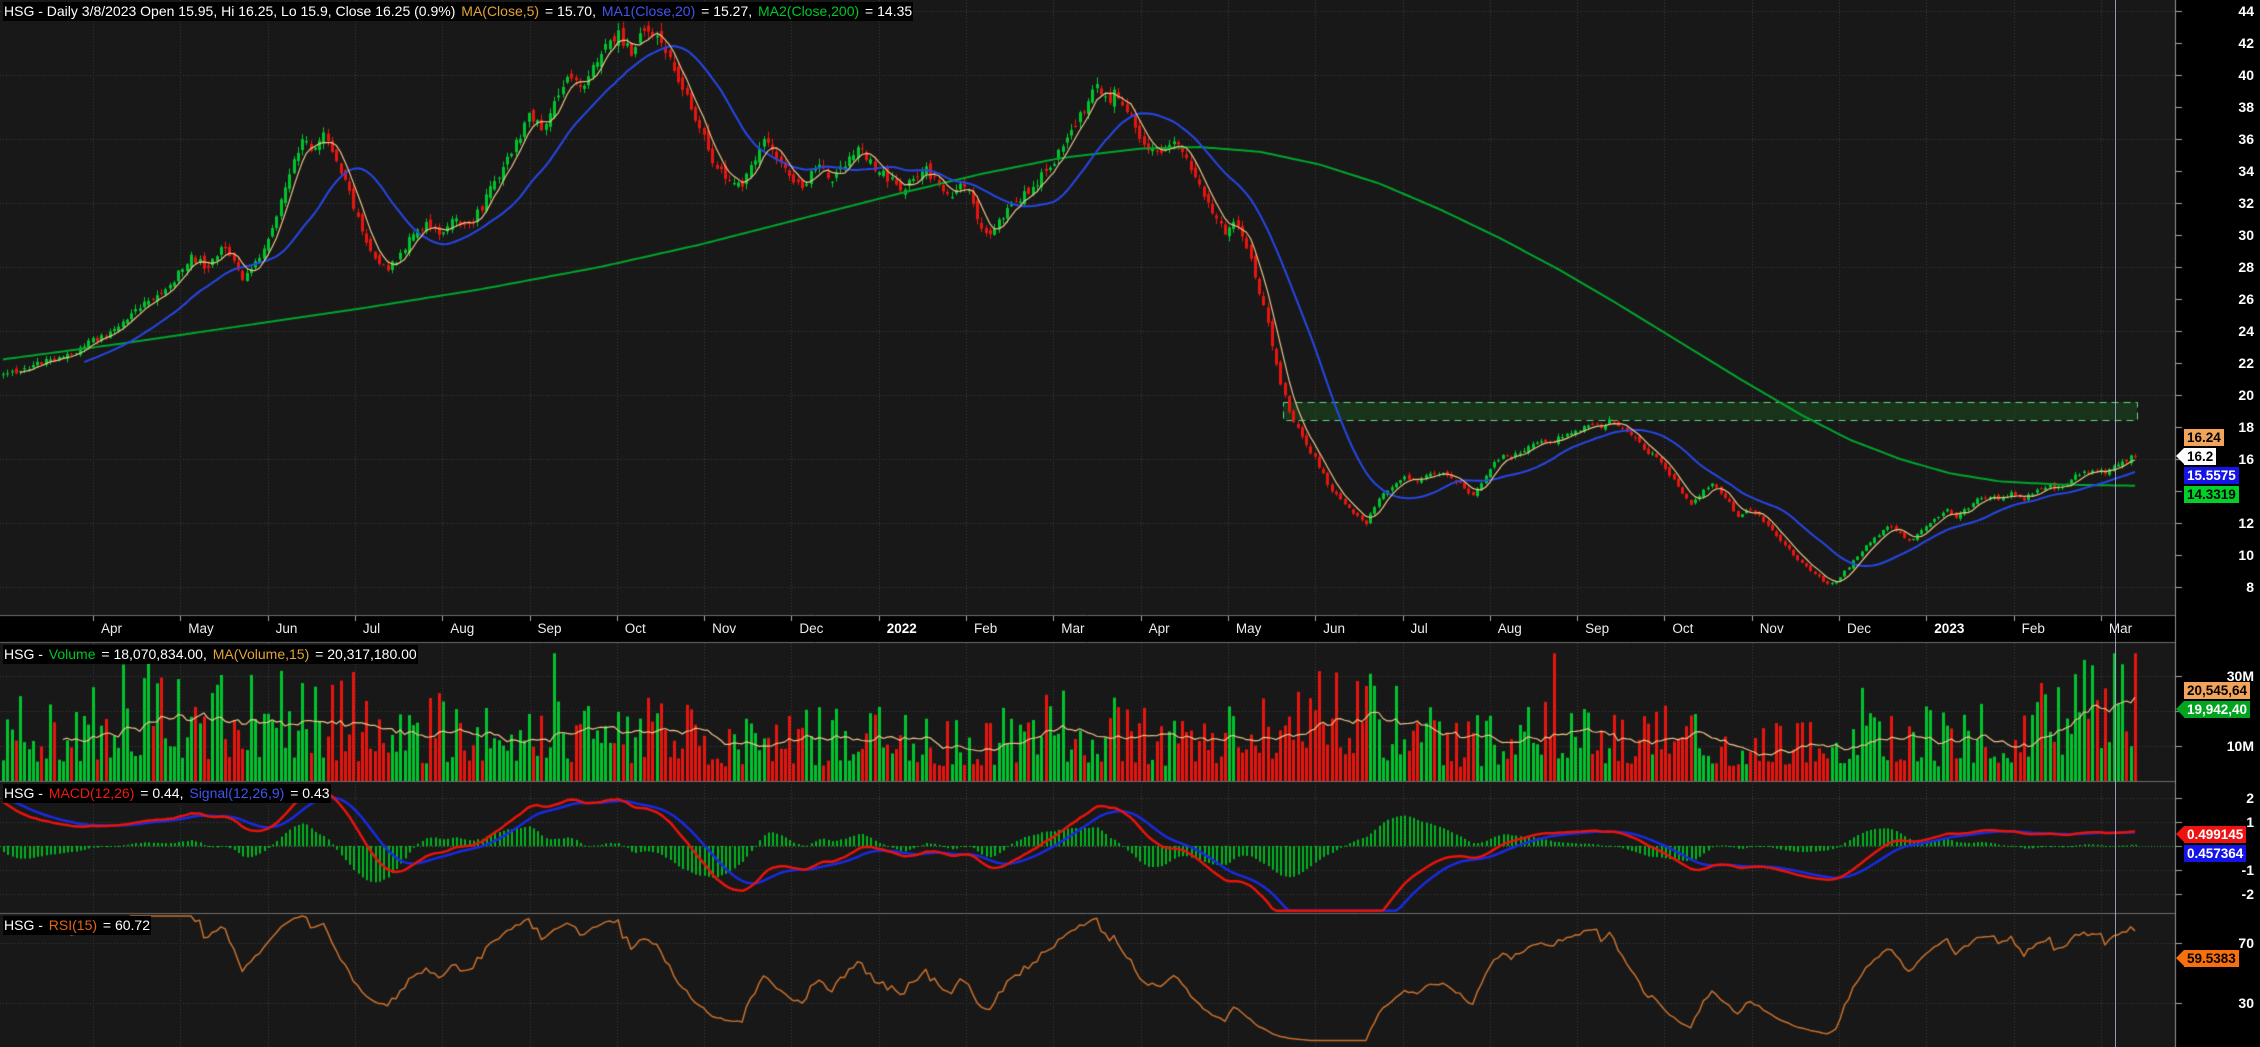 This screenshot has height=1047, width=2260. What do you see at coordinates (2246, 139) in the screenshot?
I see `axis-tick-label: 36` at bounding box center [2246, 139].